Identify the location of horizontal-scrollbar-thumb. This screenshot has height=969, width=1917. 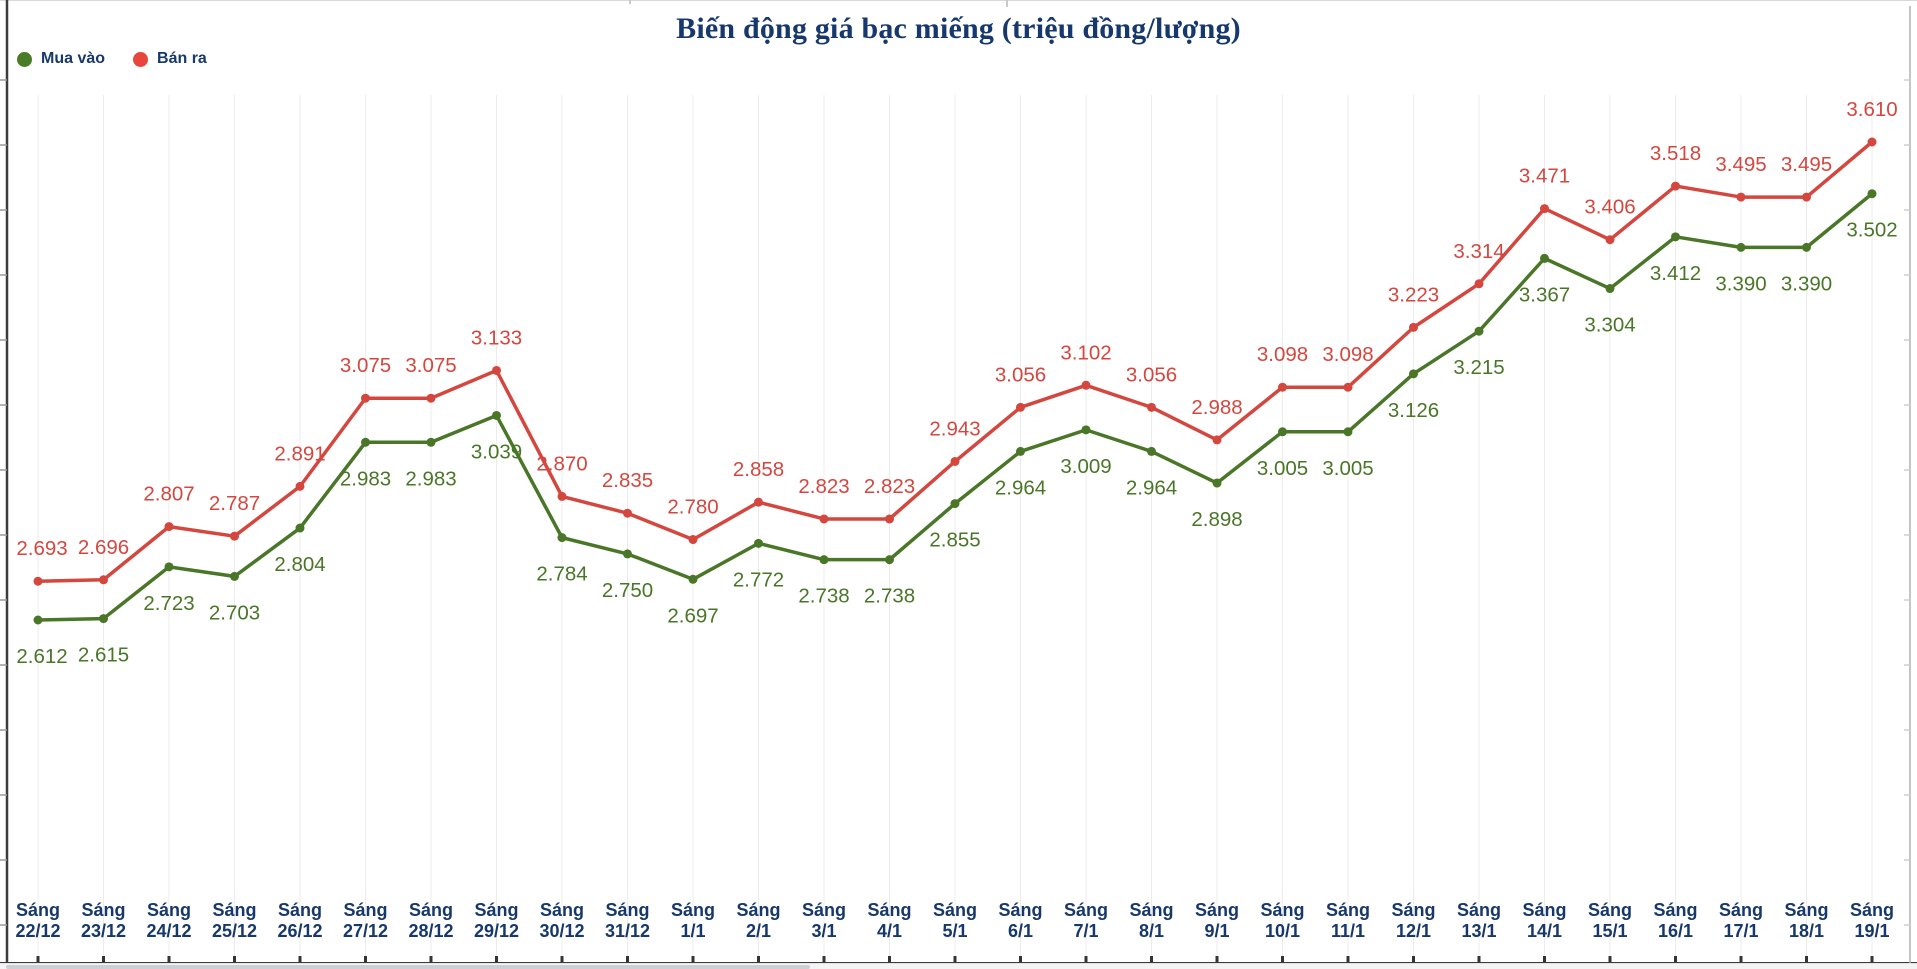
(408, 967).